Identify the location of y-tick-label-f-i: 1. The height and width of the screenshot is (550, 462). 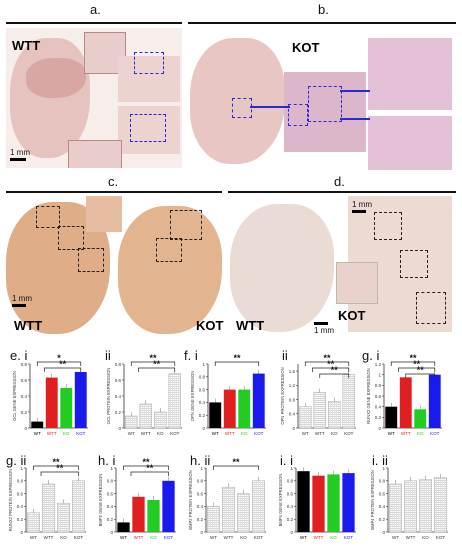
(203, 364).